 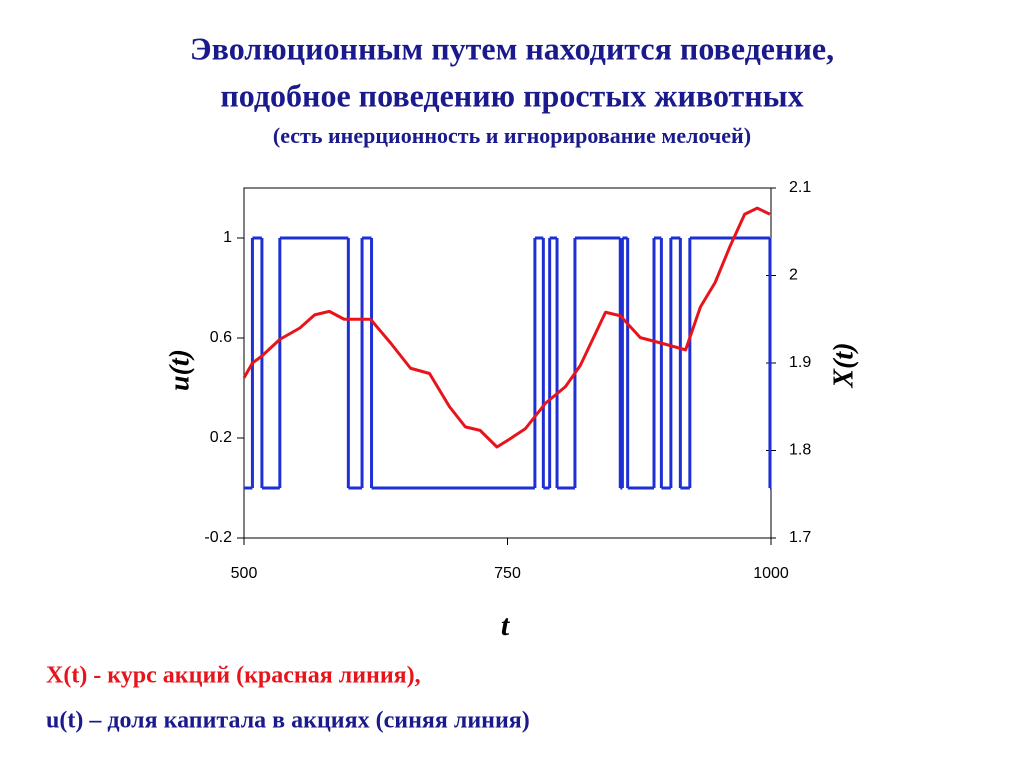 I want to click on y2-tick-label: 2, so click(x=793, y=275).